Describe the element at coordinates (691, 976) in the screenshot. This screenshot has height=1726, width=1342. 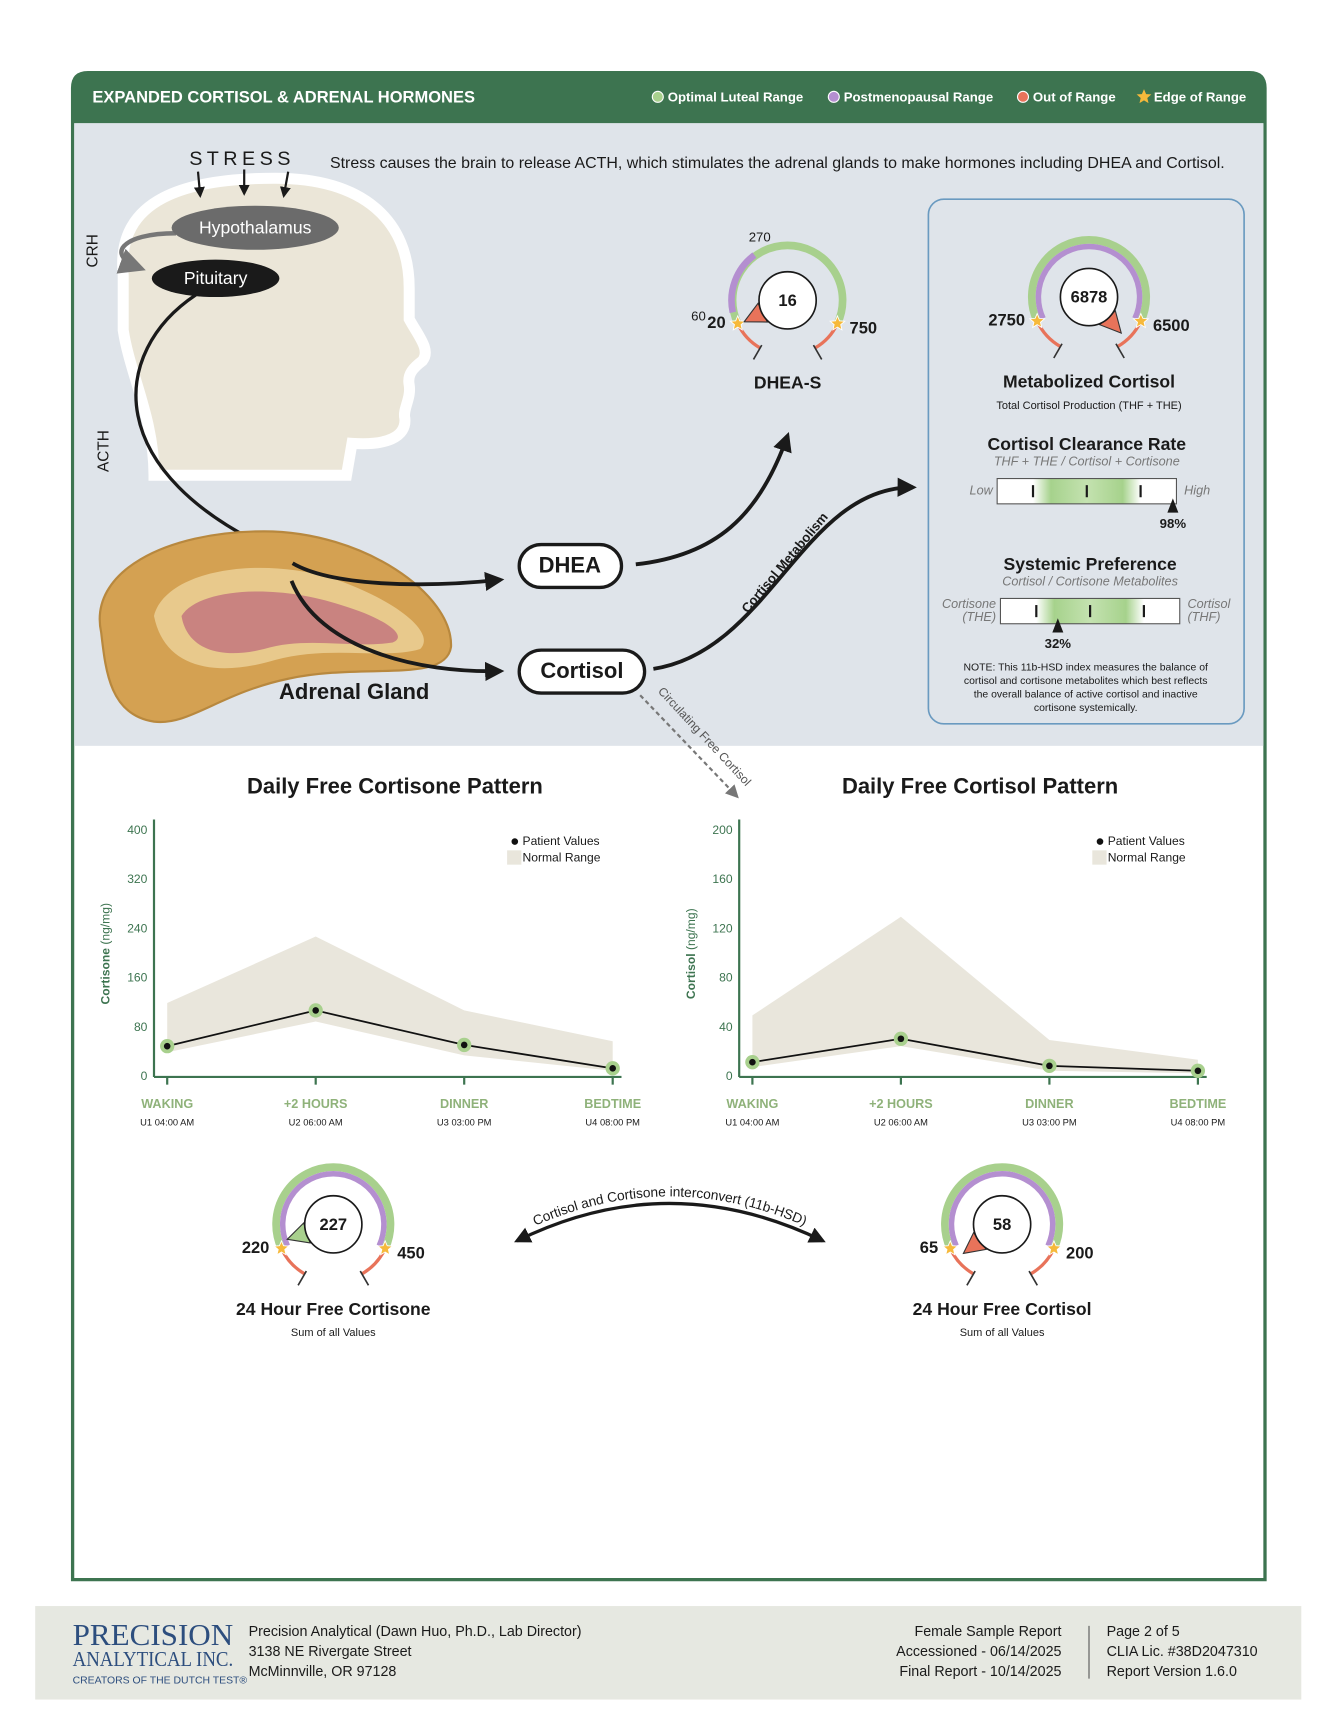
I see `y-axis-name: Cortisol` at that location.